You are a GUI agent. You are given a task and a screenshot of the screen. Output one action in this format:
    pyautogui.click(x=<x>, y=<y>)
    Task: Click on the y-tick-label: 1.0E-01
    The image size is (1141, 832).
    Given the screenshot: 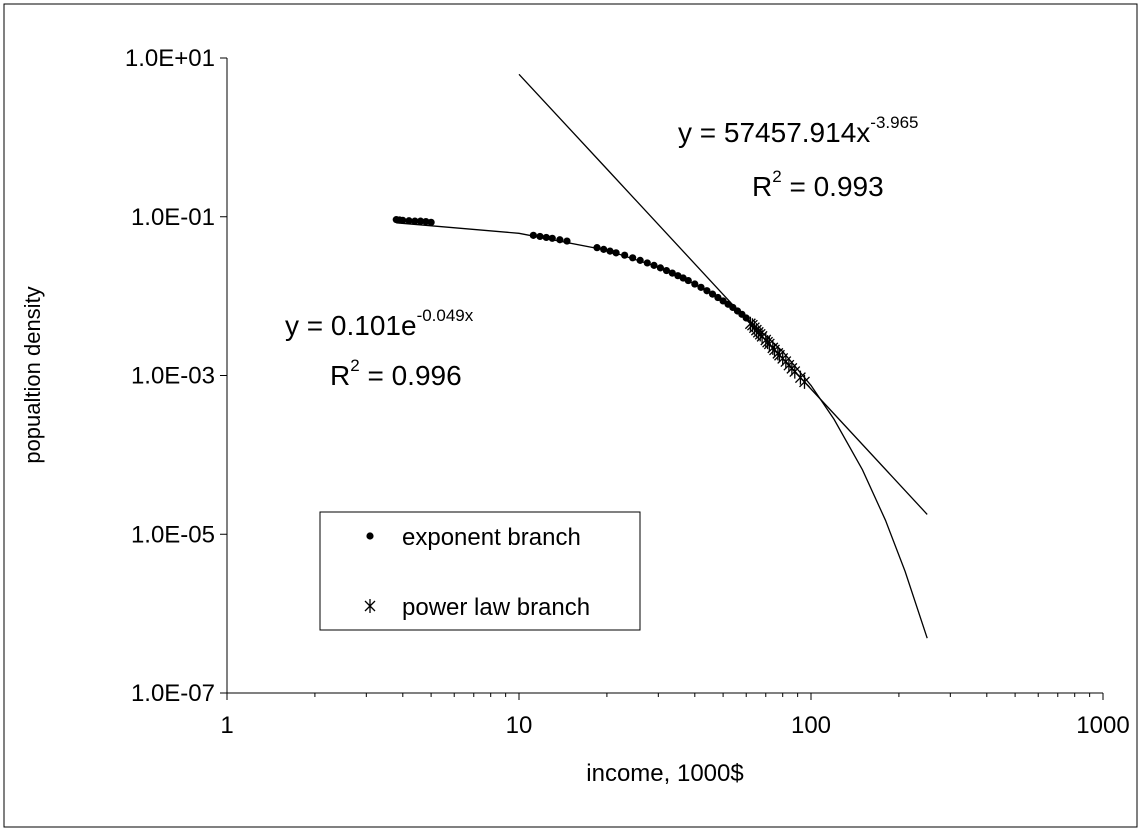 What is the action you would take?
    pyautogui.click(x=173, y=217)
    